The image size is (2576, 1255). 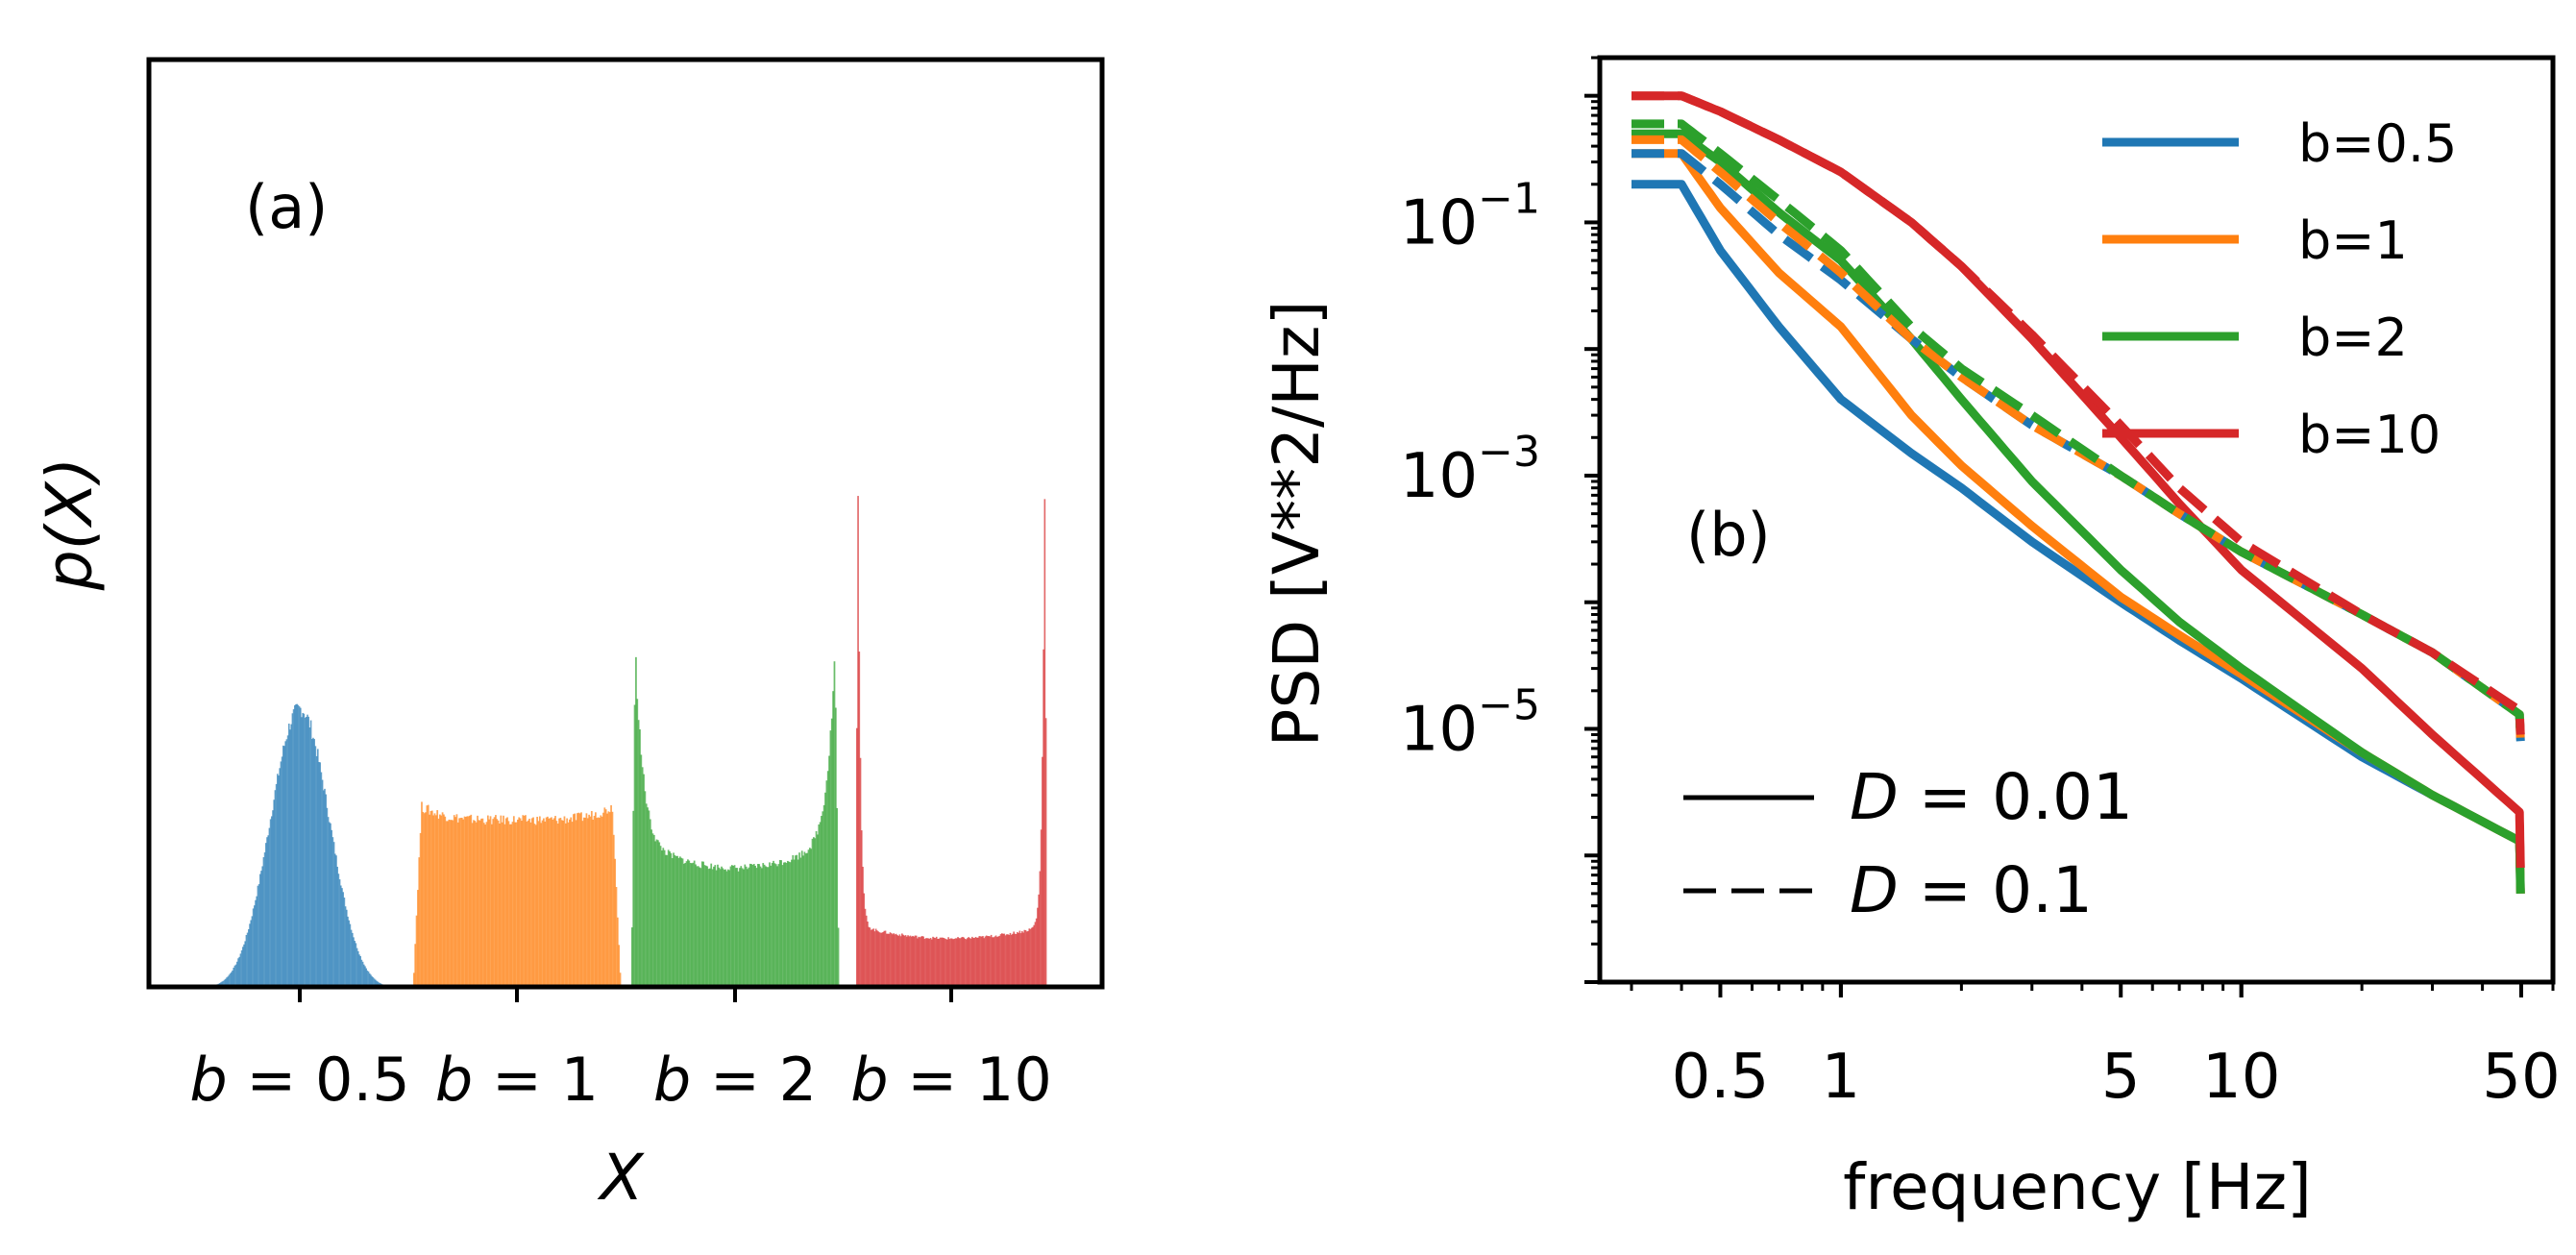 I want to click on legend-label: b=1, so click(x=2353, y=241).